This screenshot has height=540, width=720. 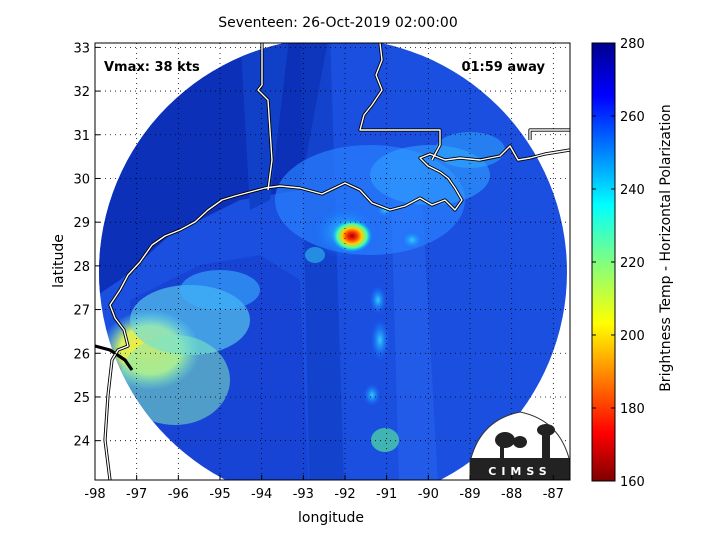 I want to click on x-axis-label: longitude, so click(x=331, y=518).